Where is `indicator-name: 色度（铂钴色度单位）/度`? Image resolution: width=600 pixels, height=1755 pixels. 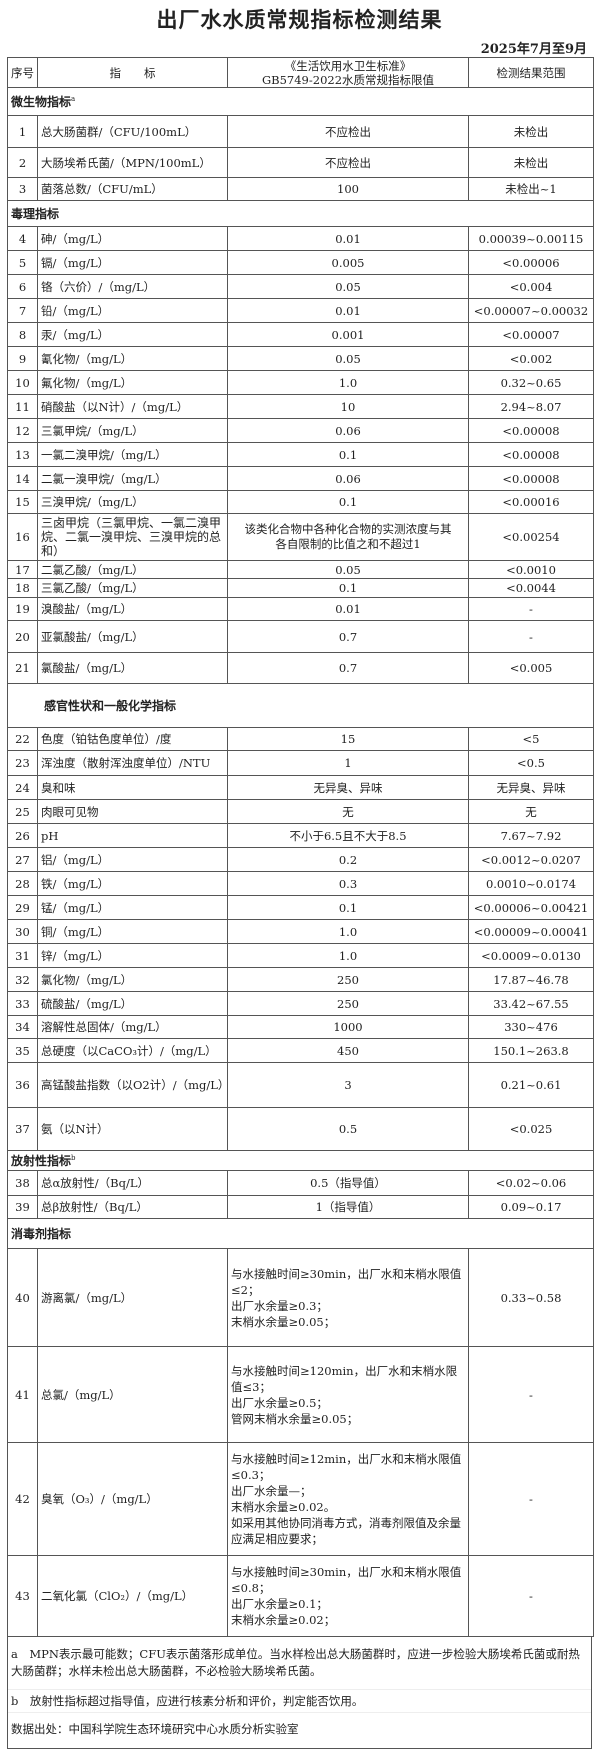
indicator-name: 色度（铂钴色度单位）/度 is located at coordinates (132, 739).